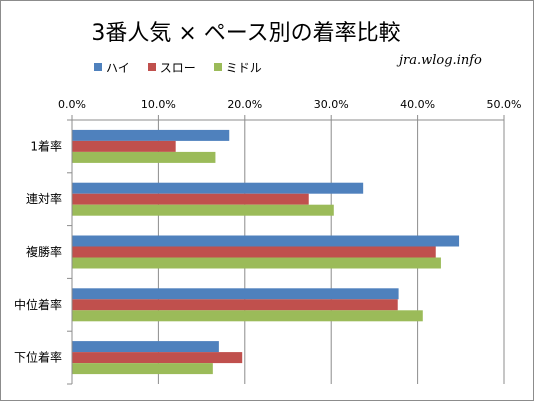 This screenshot has height=401, width=534. Describe the element at coordinates (243, 67) in the screenshot. I see `legend-label-middle: ミドル` at that location.